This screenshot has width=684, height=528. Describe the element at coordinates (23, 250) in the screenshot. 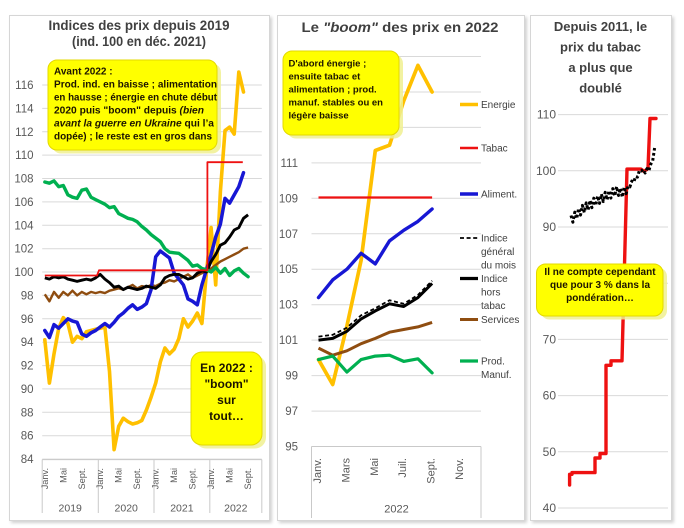

I see `svg-text: 102` at that location.